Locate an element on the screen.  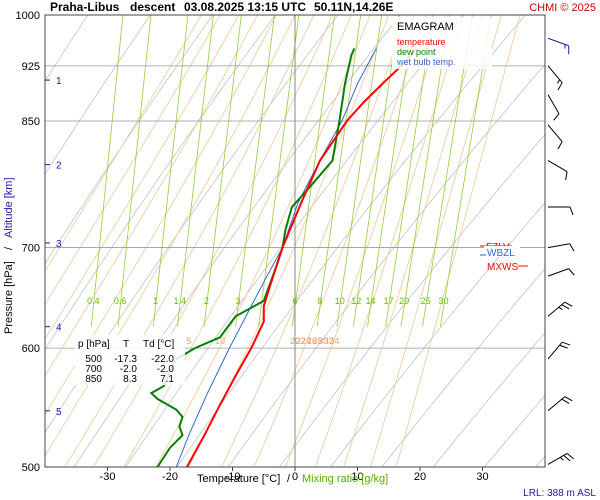
x-tick-label: 0 is located at coordinates (295, 477).